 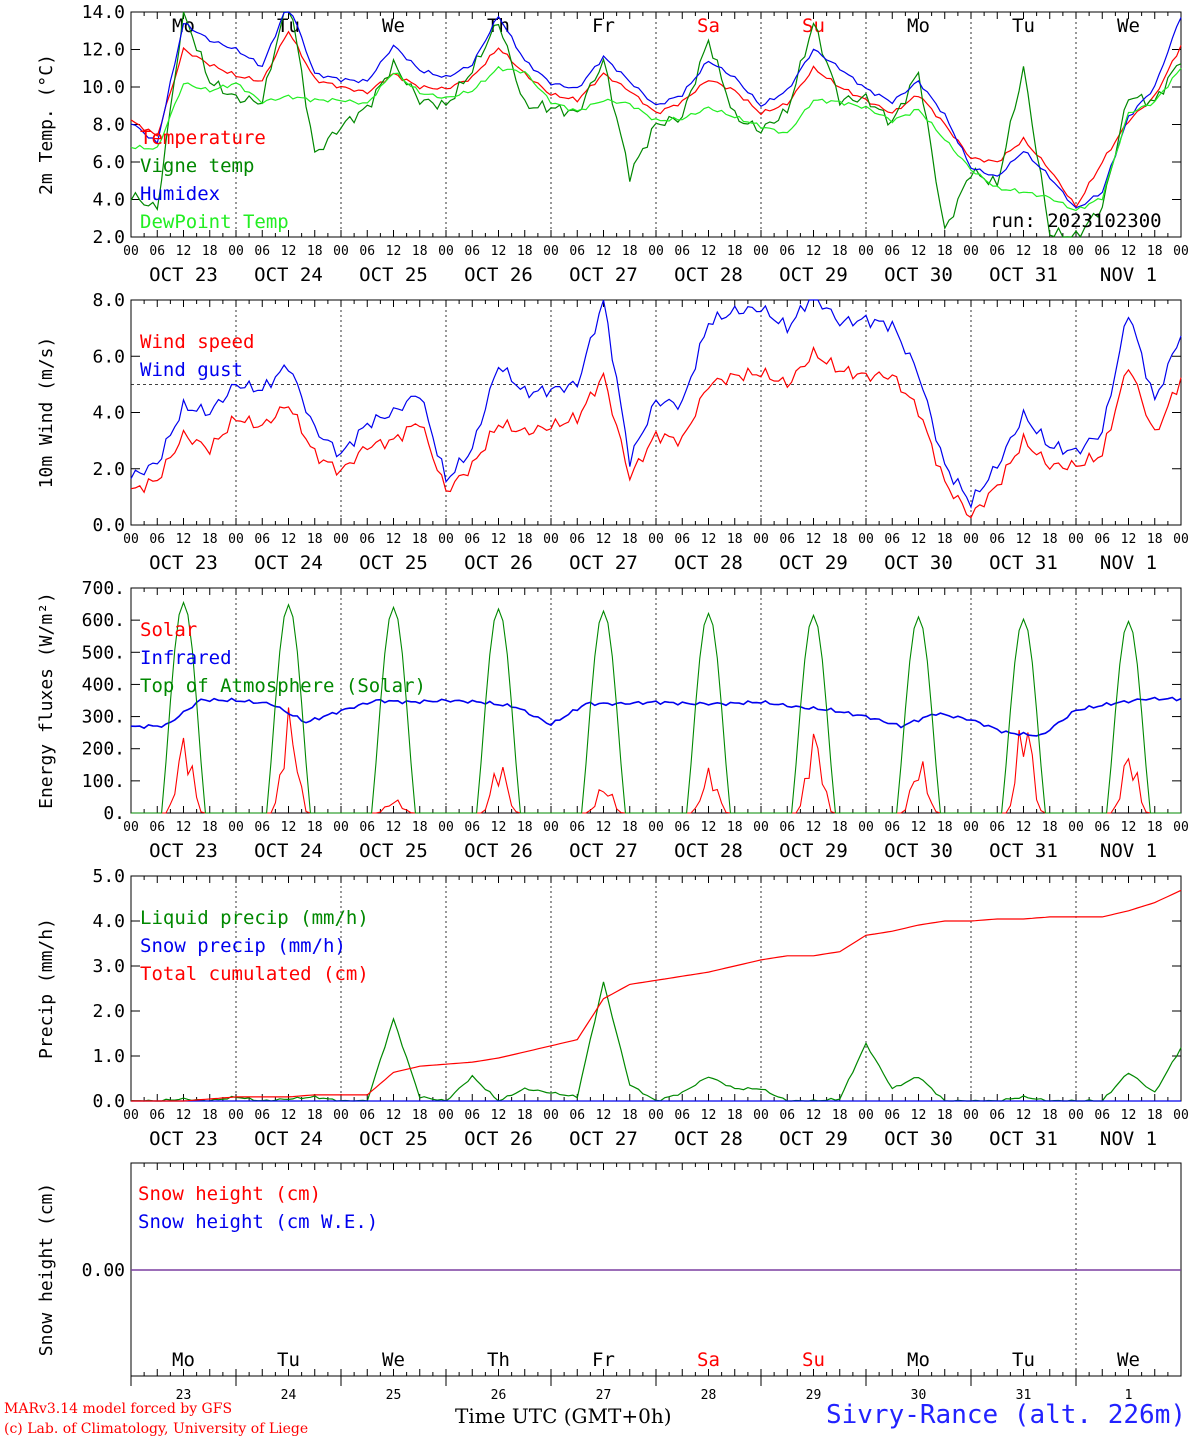 What do you see at coordinates (46, 124) in the screenshot?
I see `y-axis-label: 2m Temp. (°C)` at bounding box center [46, 124].